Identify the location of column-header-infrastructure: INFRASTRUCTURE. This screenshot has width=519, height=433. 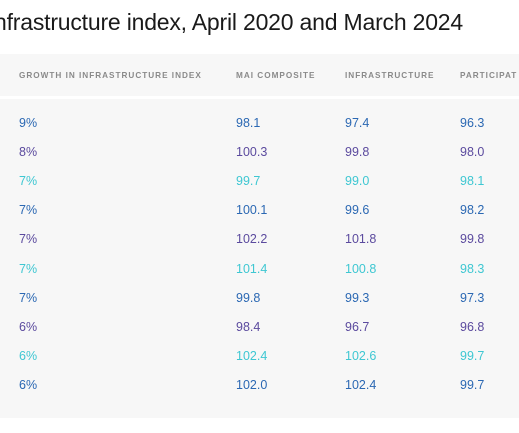
(390, 75).